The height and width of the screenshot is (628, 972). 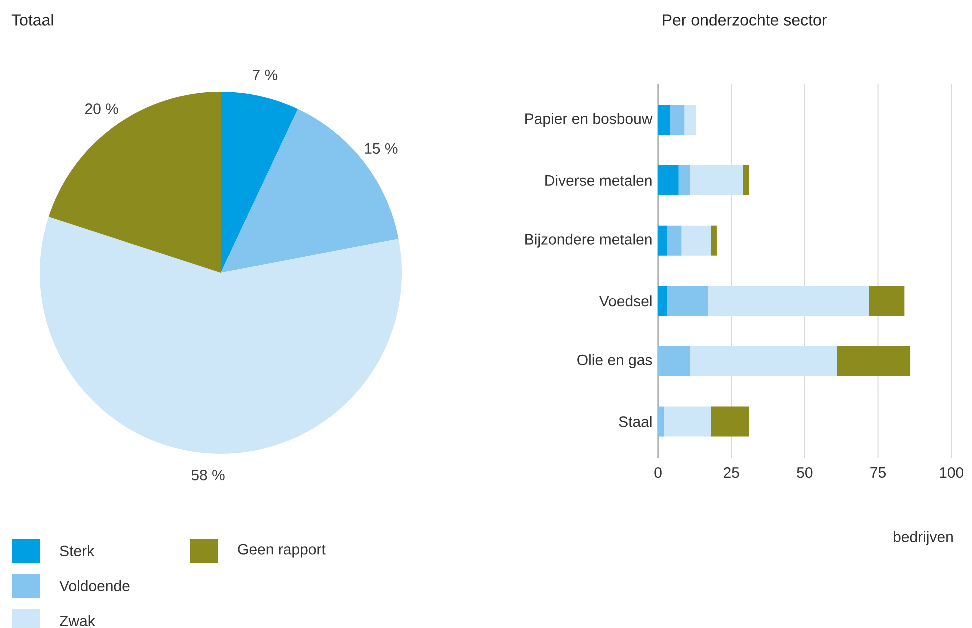 What do you see at coordinates (208, 475) in the screenshot?
I see `data-label: 58 %` at bounding box center [208, 475].